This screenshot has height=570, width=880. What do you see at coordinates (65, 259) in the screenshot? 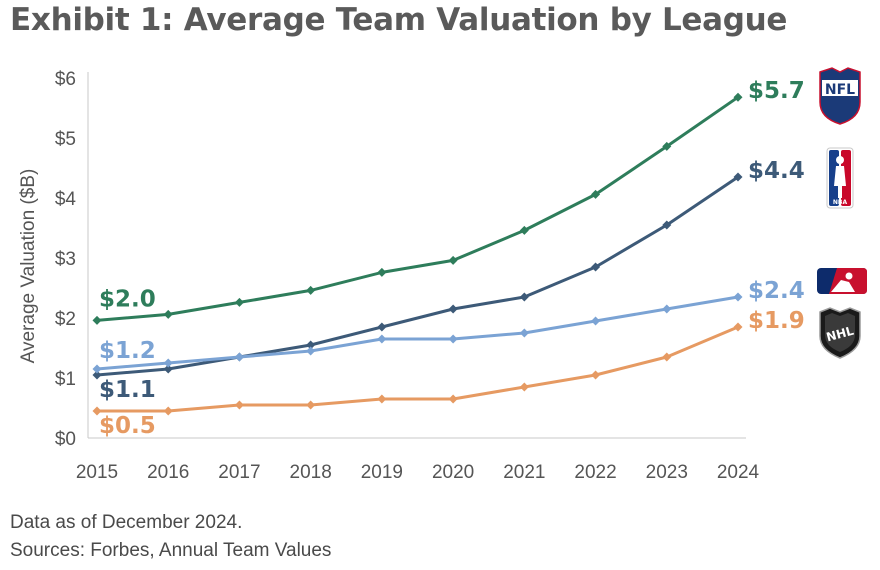
I see `y-tick-label: $3` at bounding box center [65, 259].